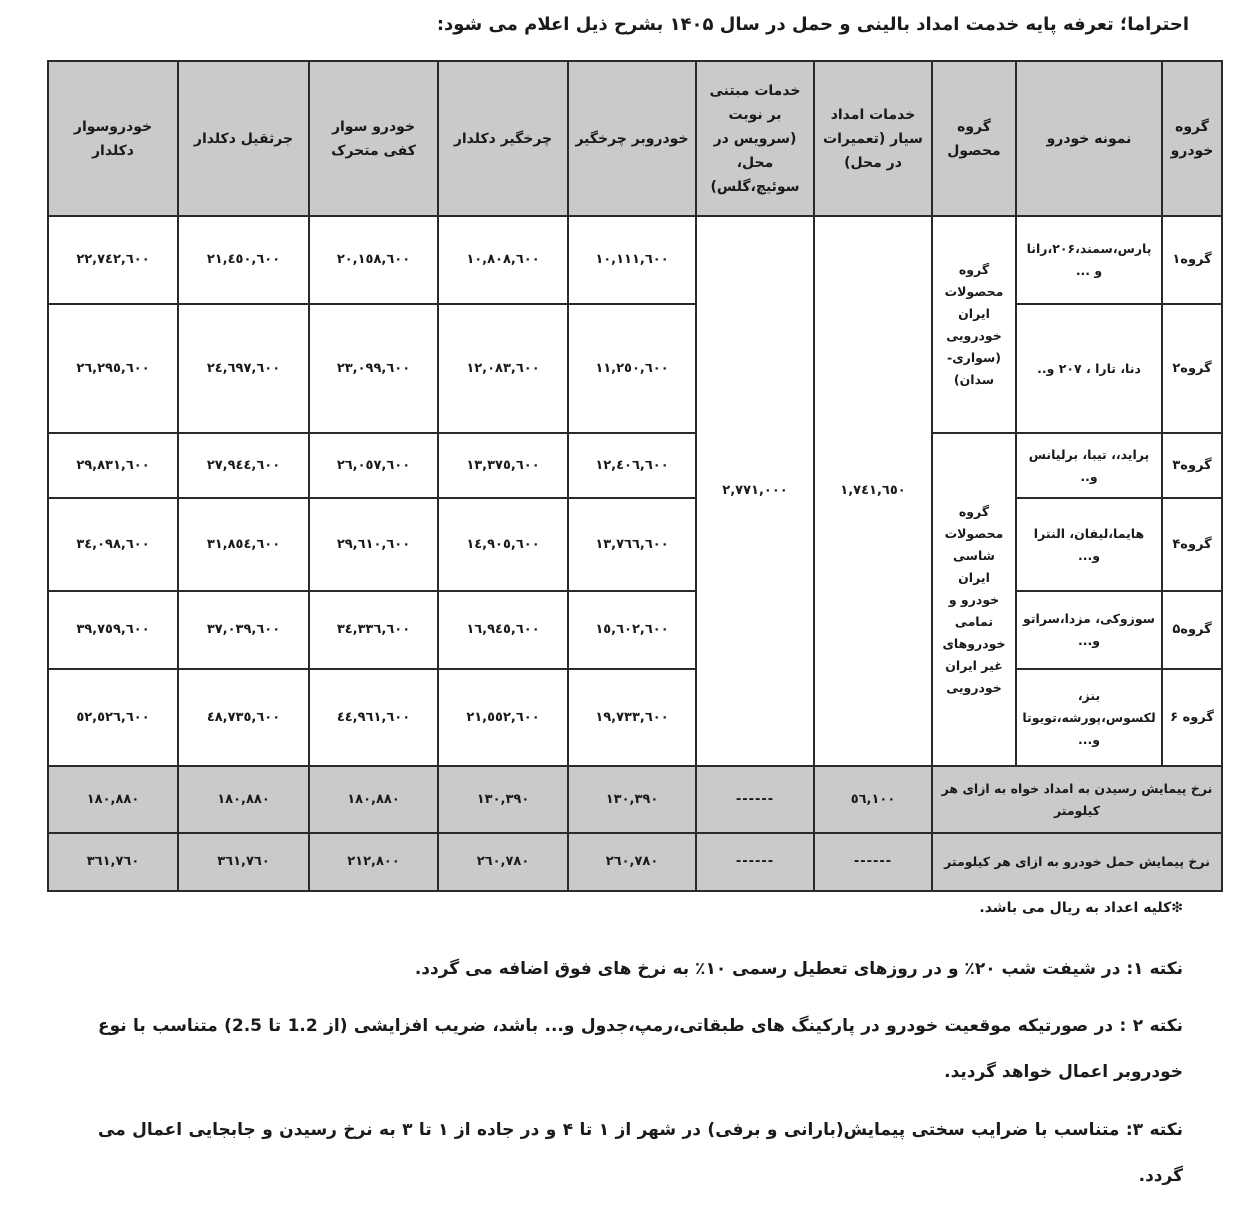 The image size is (1241, 1205). I want to click on table-cell: ٣٩,٧٥٩,٦٠٠, so click(113, 630).